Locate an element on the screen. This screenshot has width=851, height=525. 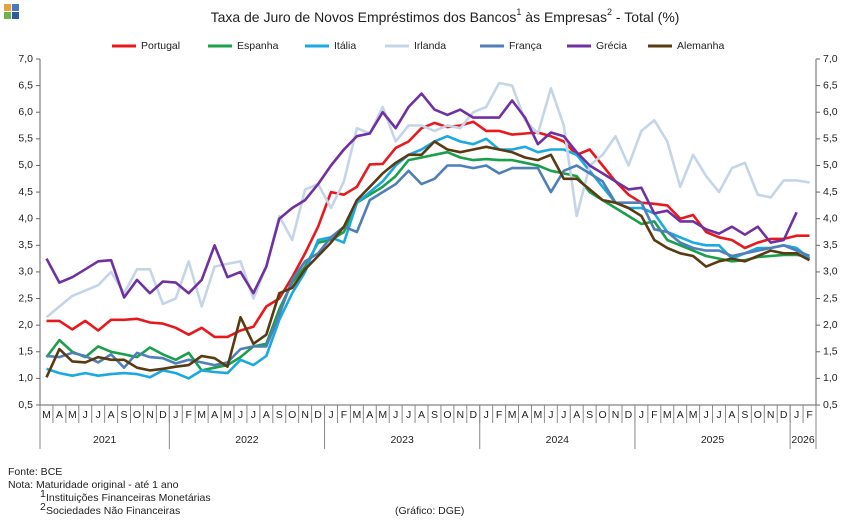
year-label: 2023 is located at coordinates (402, 440).